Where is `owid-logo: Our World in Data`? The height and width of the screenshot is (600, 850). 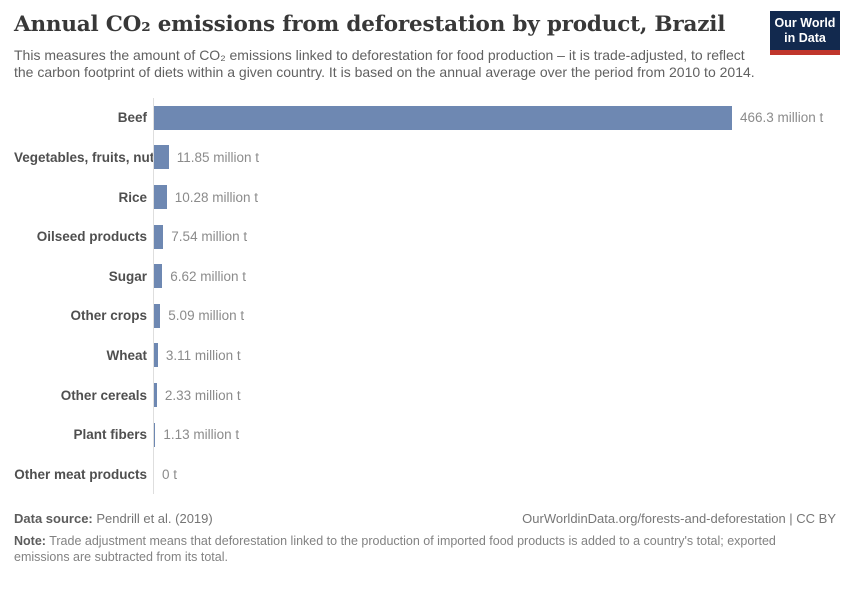 owid-logo: Our World in Data is located at coordinates (805, 33).